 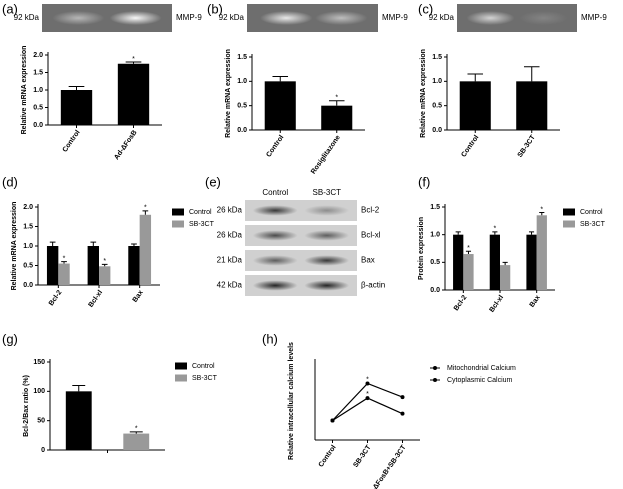 What do you see at coordinates (367, 401) in the screenshot?
I see `line` at bounding box center [367, 401].